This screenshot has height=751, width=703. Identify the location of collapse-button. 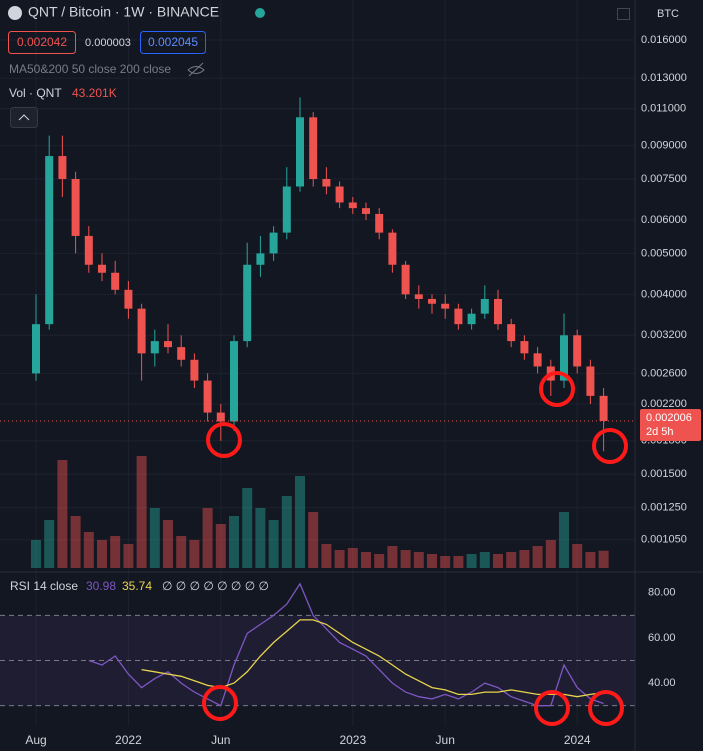
(24, 117).